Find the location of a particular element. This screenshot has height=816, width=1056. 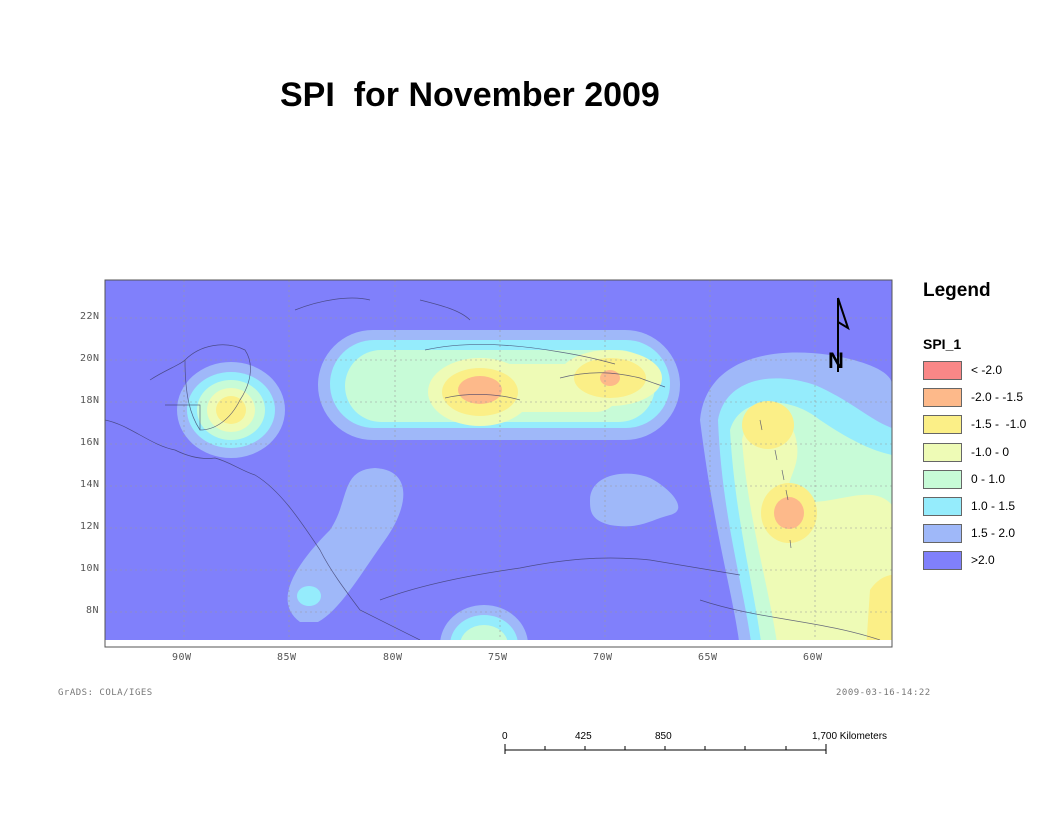

lon-label: 85W is located at coordinates (287, 657).